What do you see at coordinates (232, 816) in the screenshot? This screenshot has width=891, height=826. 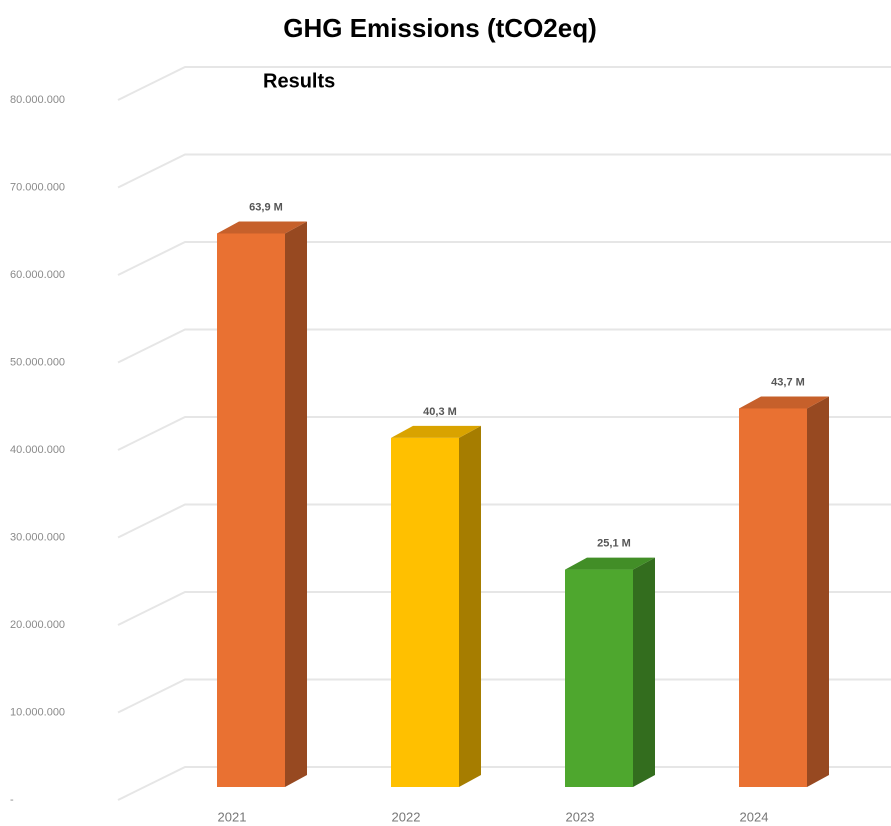 I see `x-tick-label: 2021` at bounding box center [232, 816].